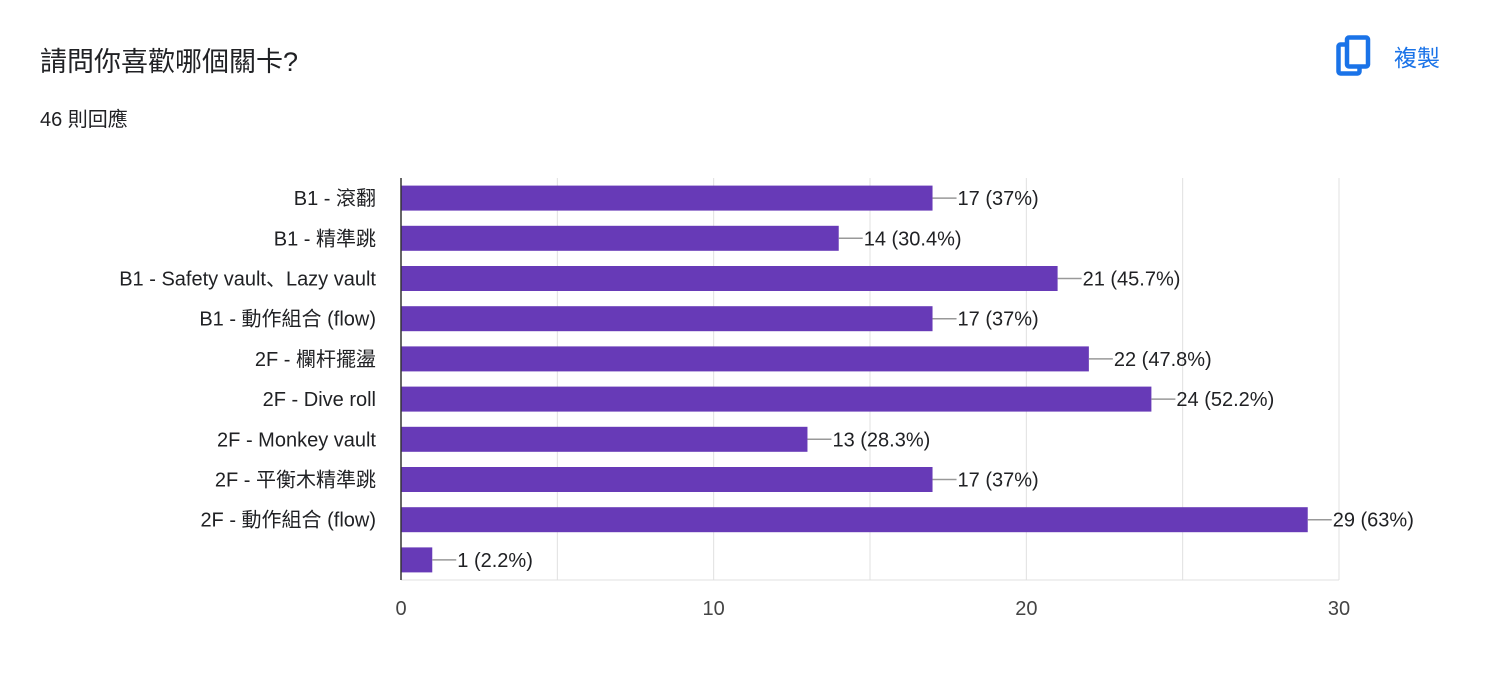 The height and width of the screenshot is (696, 1500). I want to click on category-label: B1 - Safety vault、Lazy vault, so click(247, 280).